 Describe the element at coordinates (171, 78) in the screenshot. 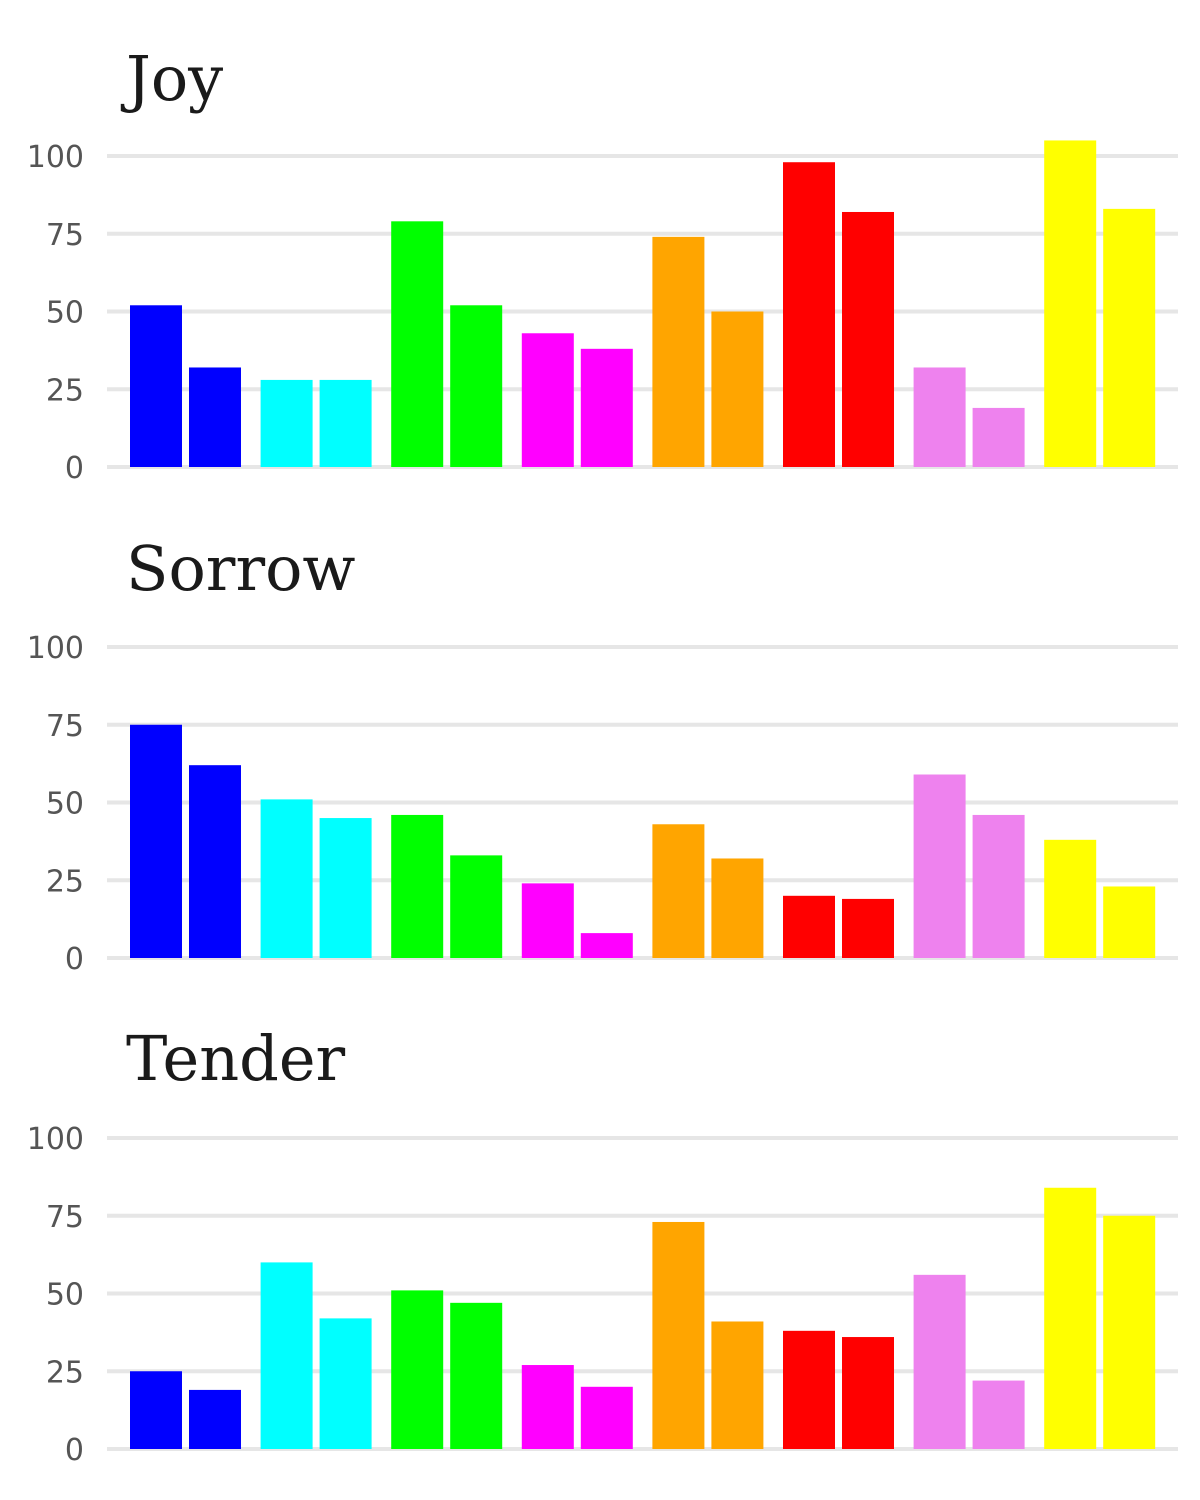

I see `panel-title: Joy` at that location.